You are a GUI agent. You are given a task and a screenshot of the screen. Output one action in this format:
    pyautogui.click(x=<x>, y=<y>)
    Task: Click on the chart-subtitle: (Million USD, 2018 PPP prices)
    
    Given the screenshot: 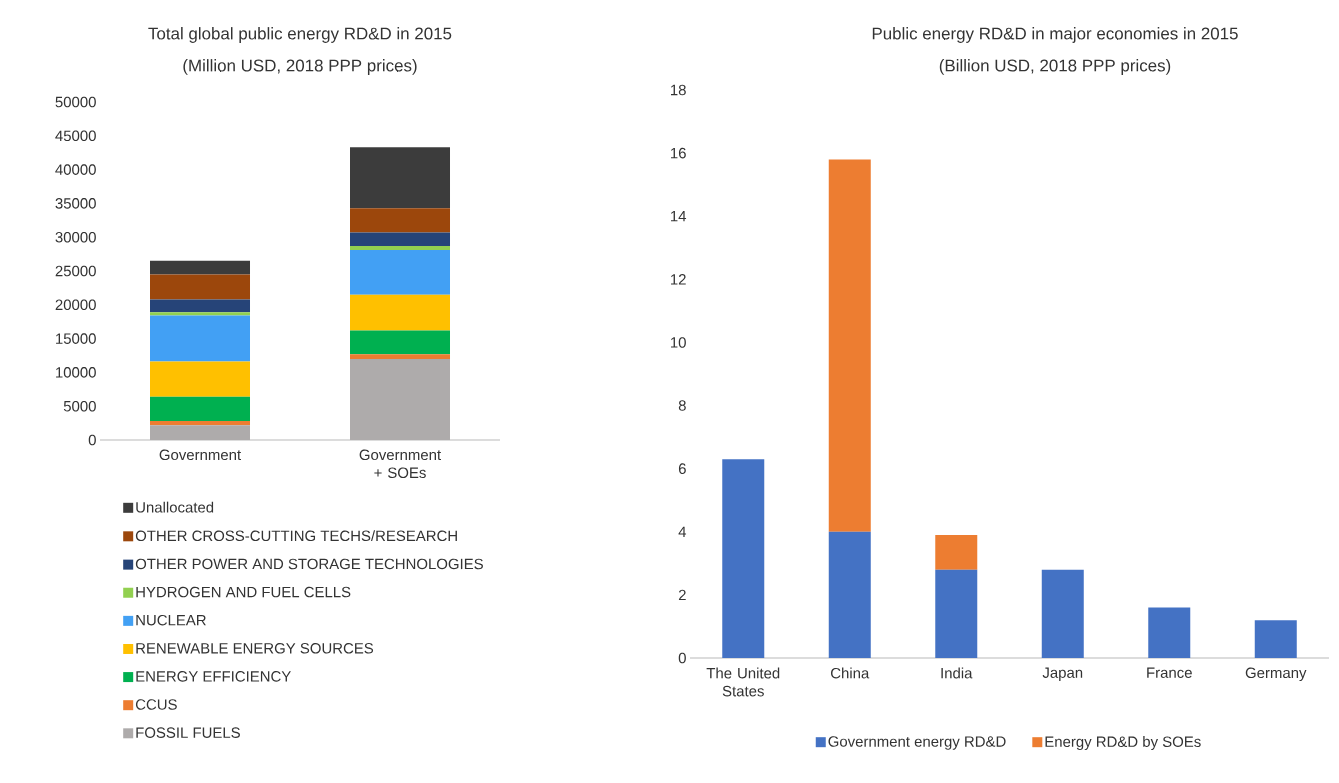 What is the action you would take?
    pyautogui.click(x=300, y=67)
    